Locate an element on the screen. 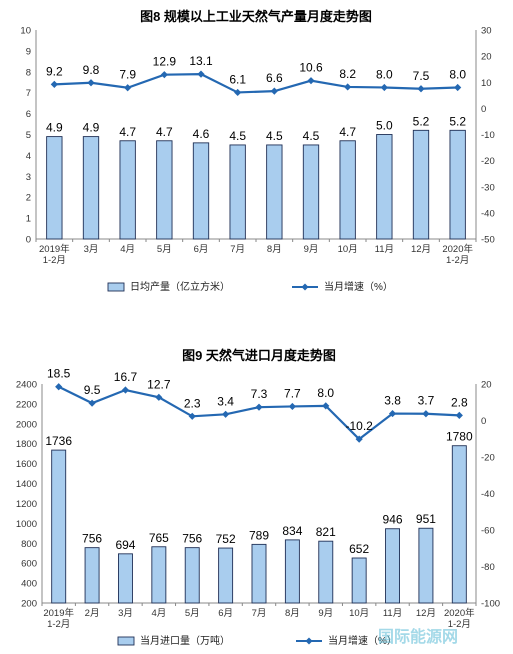 The height and width of the screenshot is (654, 513). x-tick-label: 9月 is located at coordinates (325, 613).